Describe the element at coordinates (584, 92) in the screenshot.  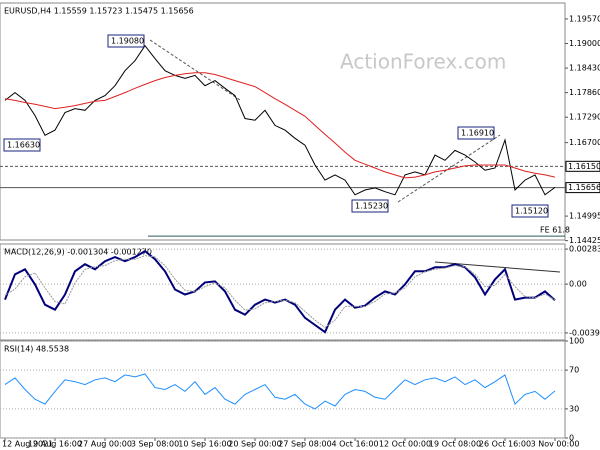
I see `y-tick-label: 1.17860` at that location.